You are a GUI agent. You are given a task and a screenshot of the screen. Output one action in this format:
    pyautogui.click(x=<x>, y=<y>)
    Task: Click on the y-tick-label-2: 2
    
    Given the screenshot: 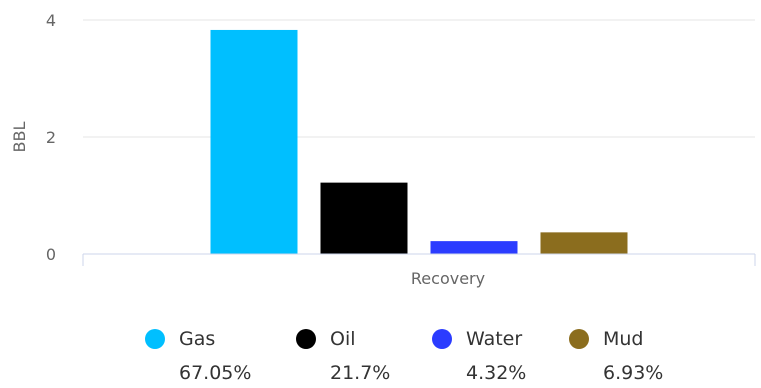 What is the action you would take?
    pyautogui.click(x=51, y=137)
    